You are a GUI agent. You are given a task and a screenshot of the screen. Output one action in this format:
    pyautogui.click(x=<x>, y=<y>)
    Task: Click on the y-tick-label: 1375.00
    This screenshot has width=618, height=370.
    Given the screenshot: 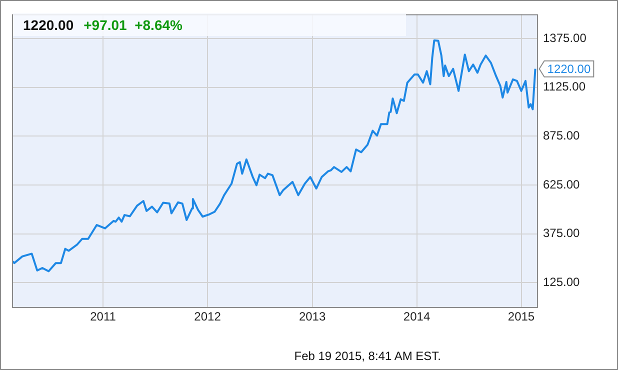 What is the action you would take?
    pyautogui.click(x=565, y=37)
    